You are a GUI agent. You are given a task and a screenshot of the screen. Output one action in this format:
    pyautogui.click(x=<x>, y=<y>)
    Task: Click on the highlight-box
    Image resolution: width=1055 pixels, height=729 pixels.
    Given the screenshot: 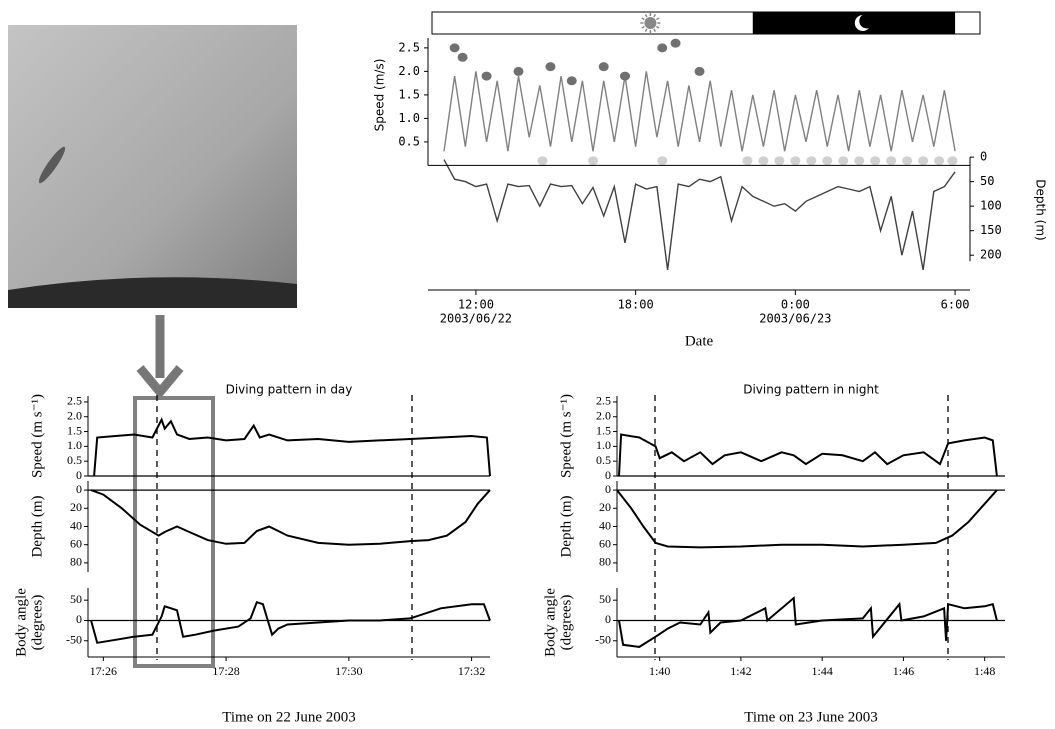 What is the action you would take?
    pyautogui.click(x=174, y=532)
    